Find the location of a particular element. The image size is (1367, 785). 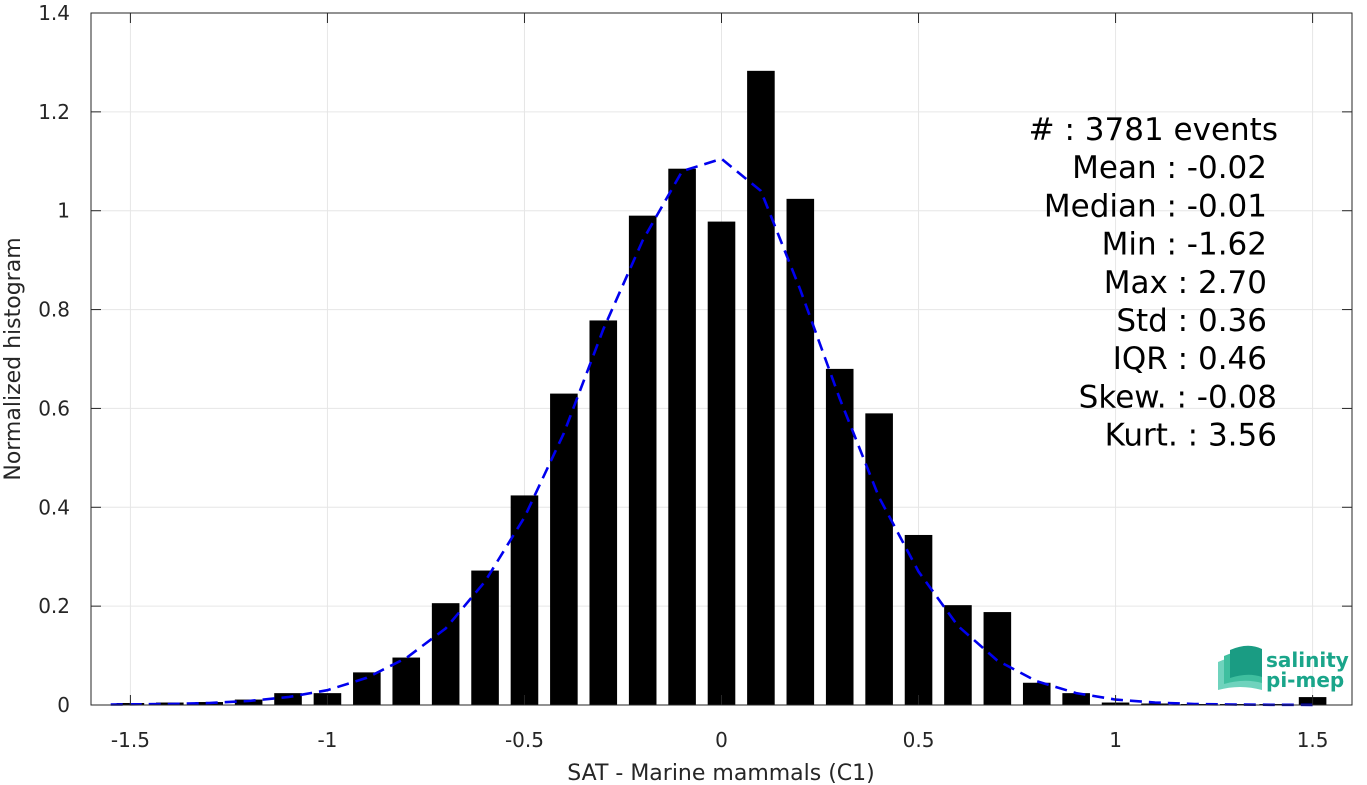

stat-line: Min : -1.62 is located at coordinates (1184, 245).